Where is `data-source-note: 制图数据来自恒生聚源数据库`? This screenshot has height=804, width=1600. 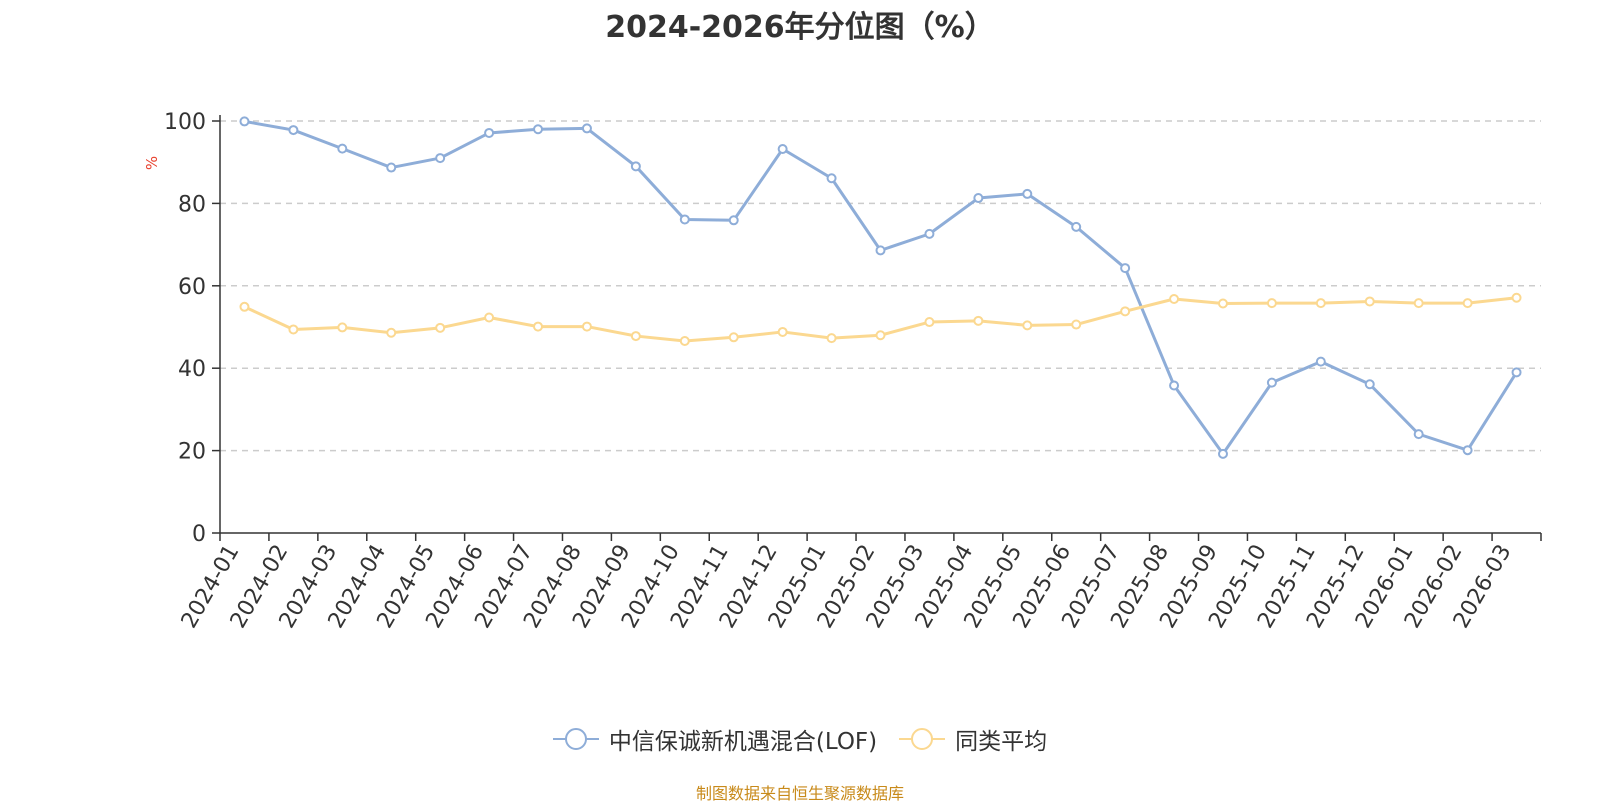
data-source-note: 制图数据来自恒生聚源数据库 is located at coordinates (799, 793).